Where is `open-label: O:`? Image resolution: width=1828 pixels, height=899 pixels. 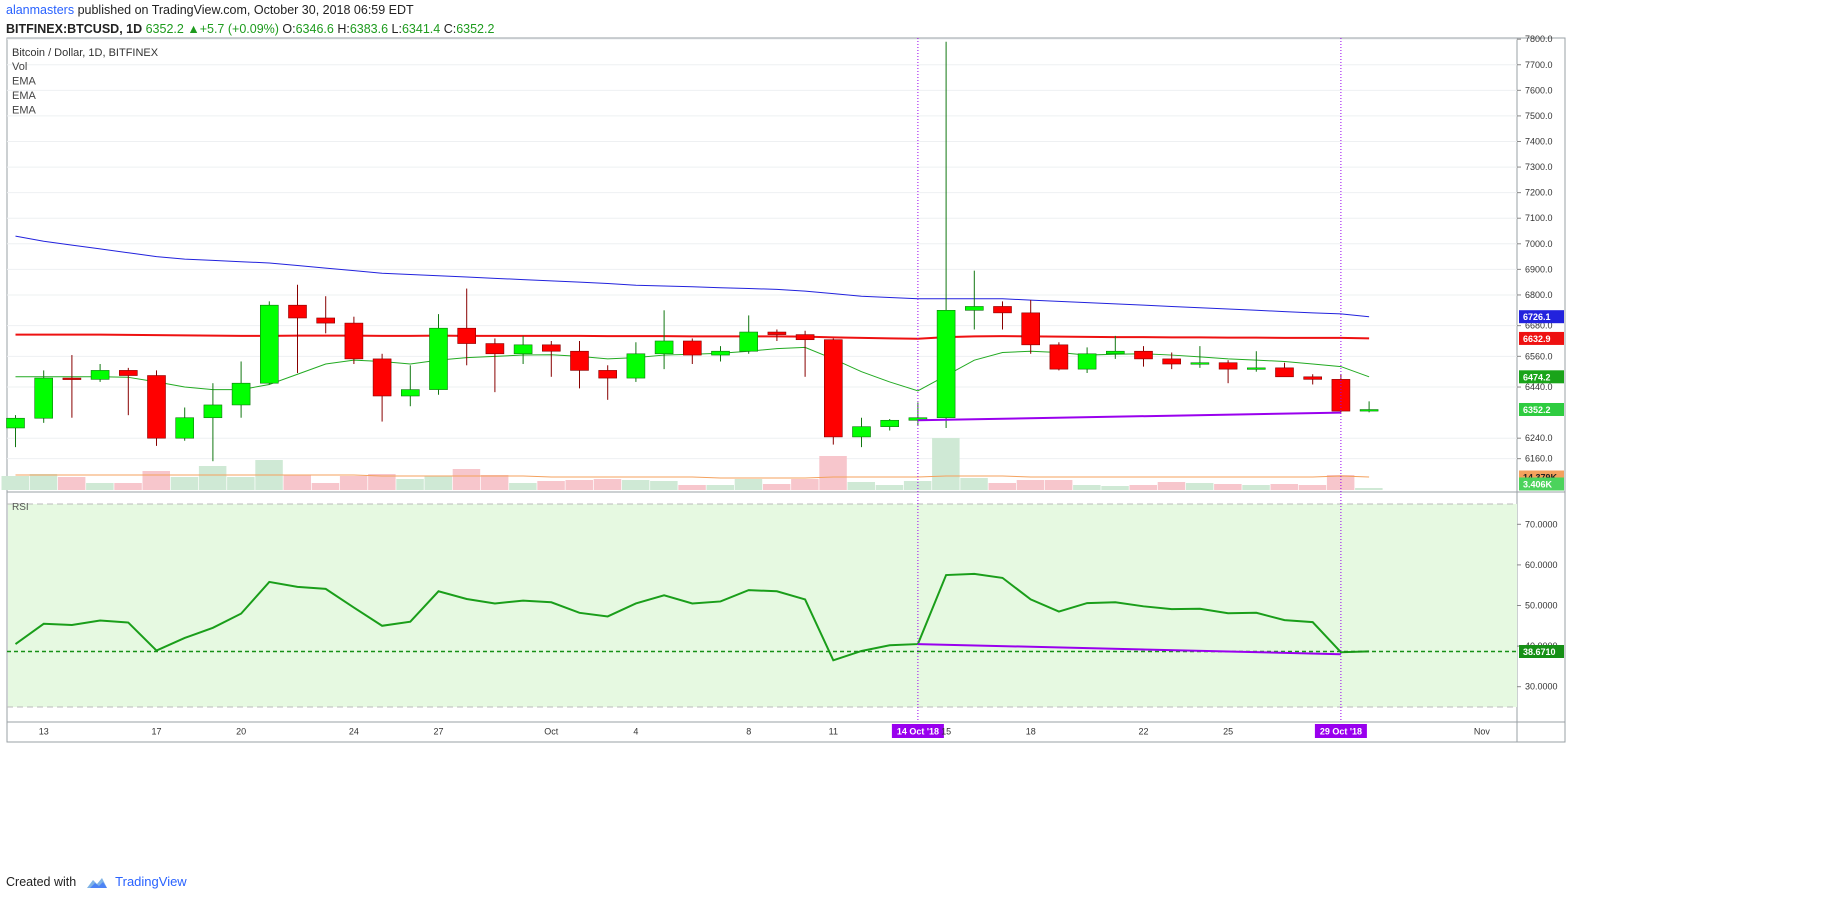
open-label: O: is located at coordinates (289, 29).